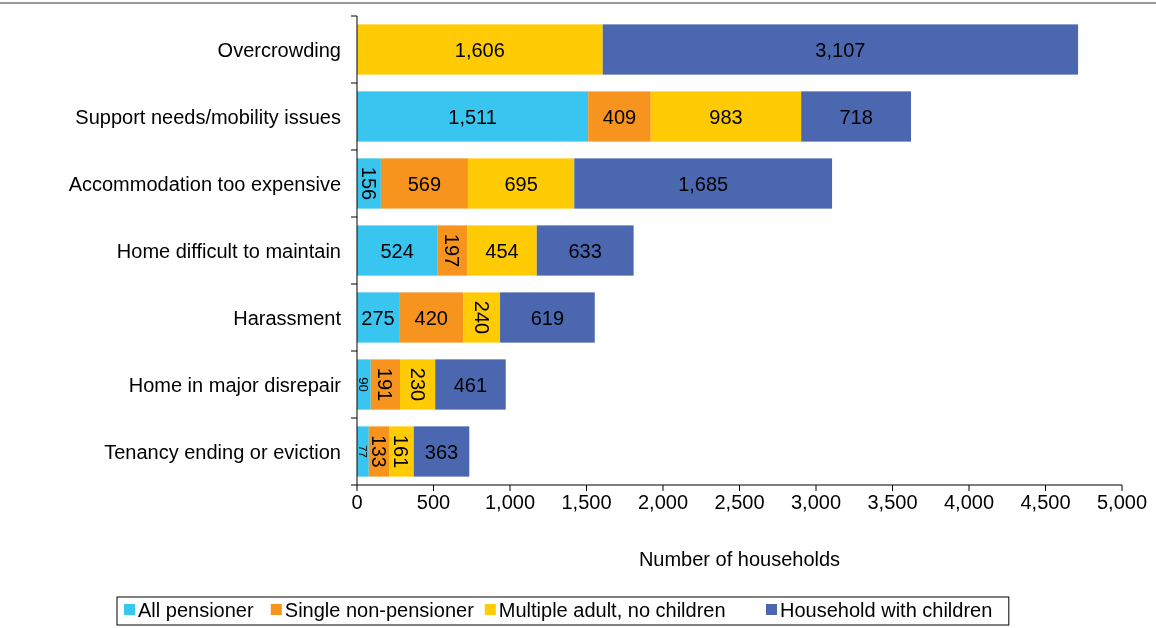  What do you see at coordinates (417, 384) in the screenshot?
I see `data-label: 230` at bounding box center [417, 384].